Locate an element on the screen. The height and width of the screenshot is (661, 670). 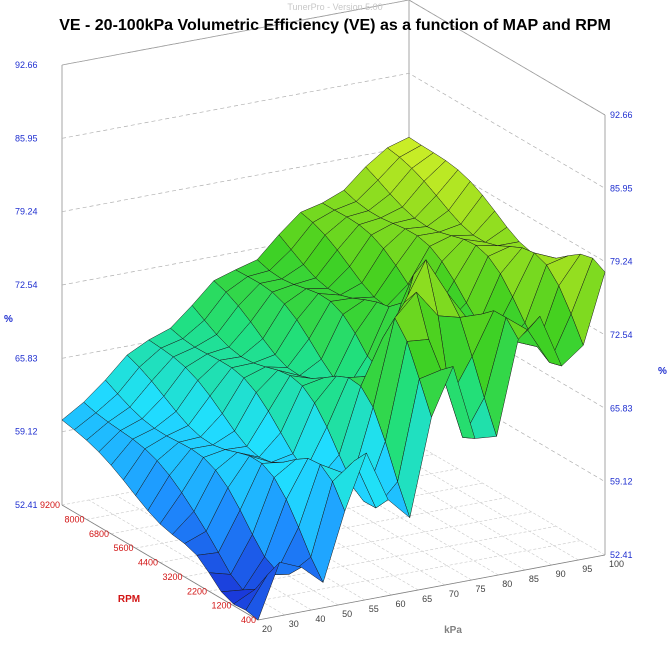
y-tick-label: 4400 is located at coordinates (148, 563).